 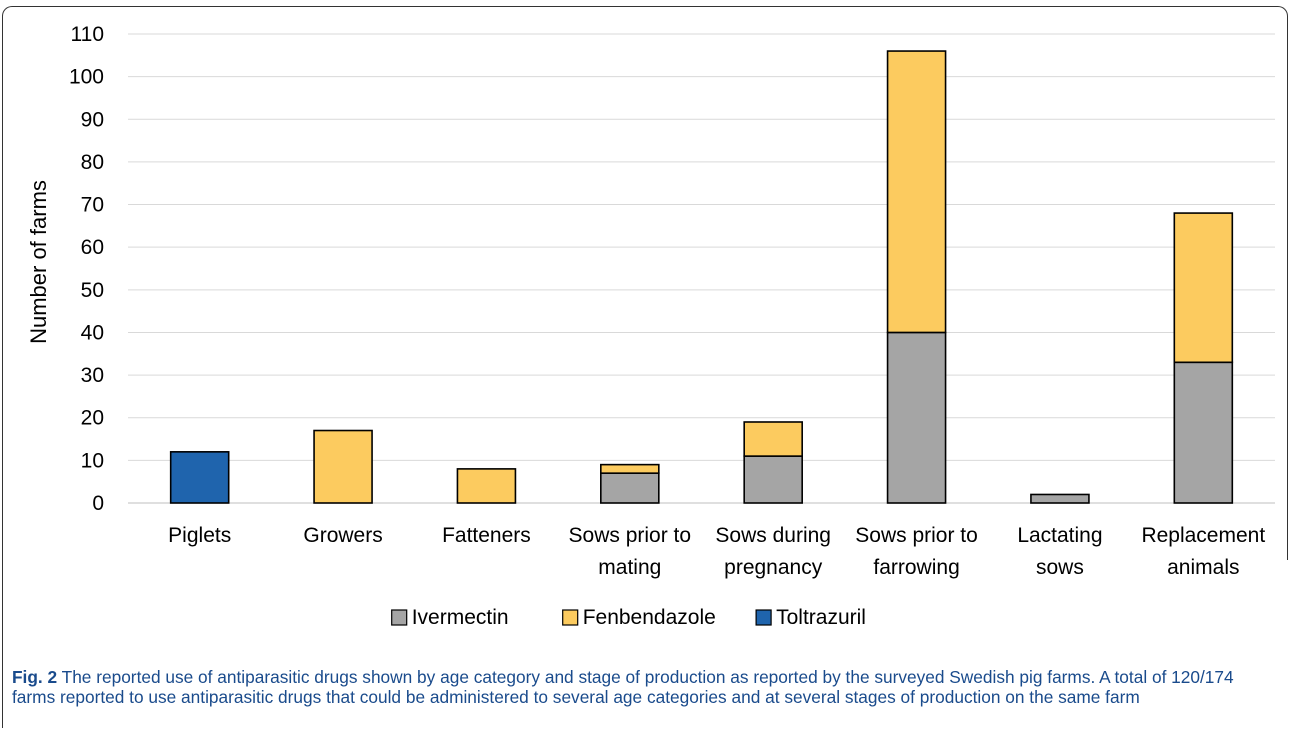 I want to click on legend-label: Toltrazuril, so click(x=821, y=617).